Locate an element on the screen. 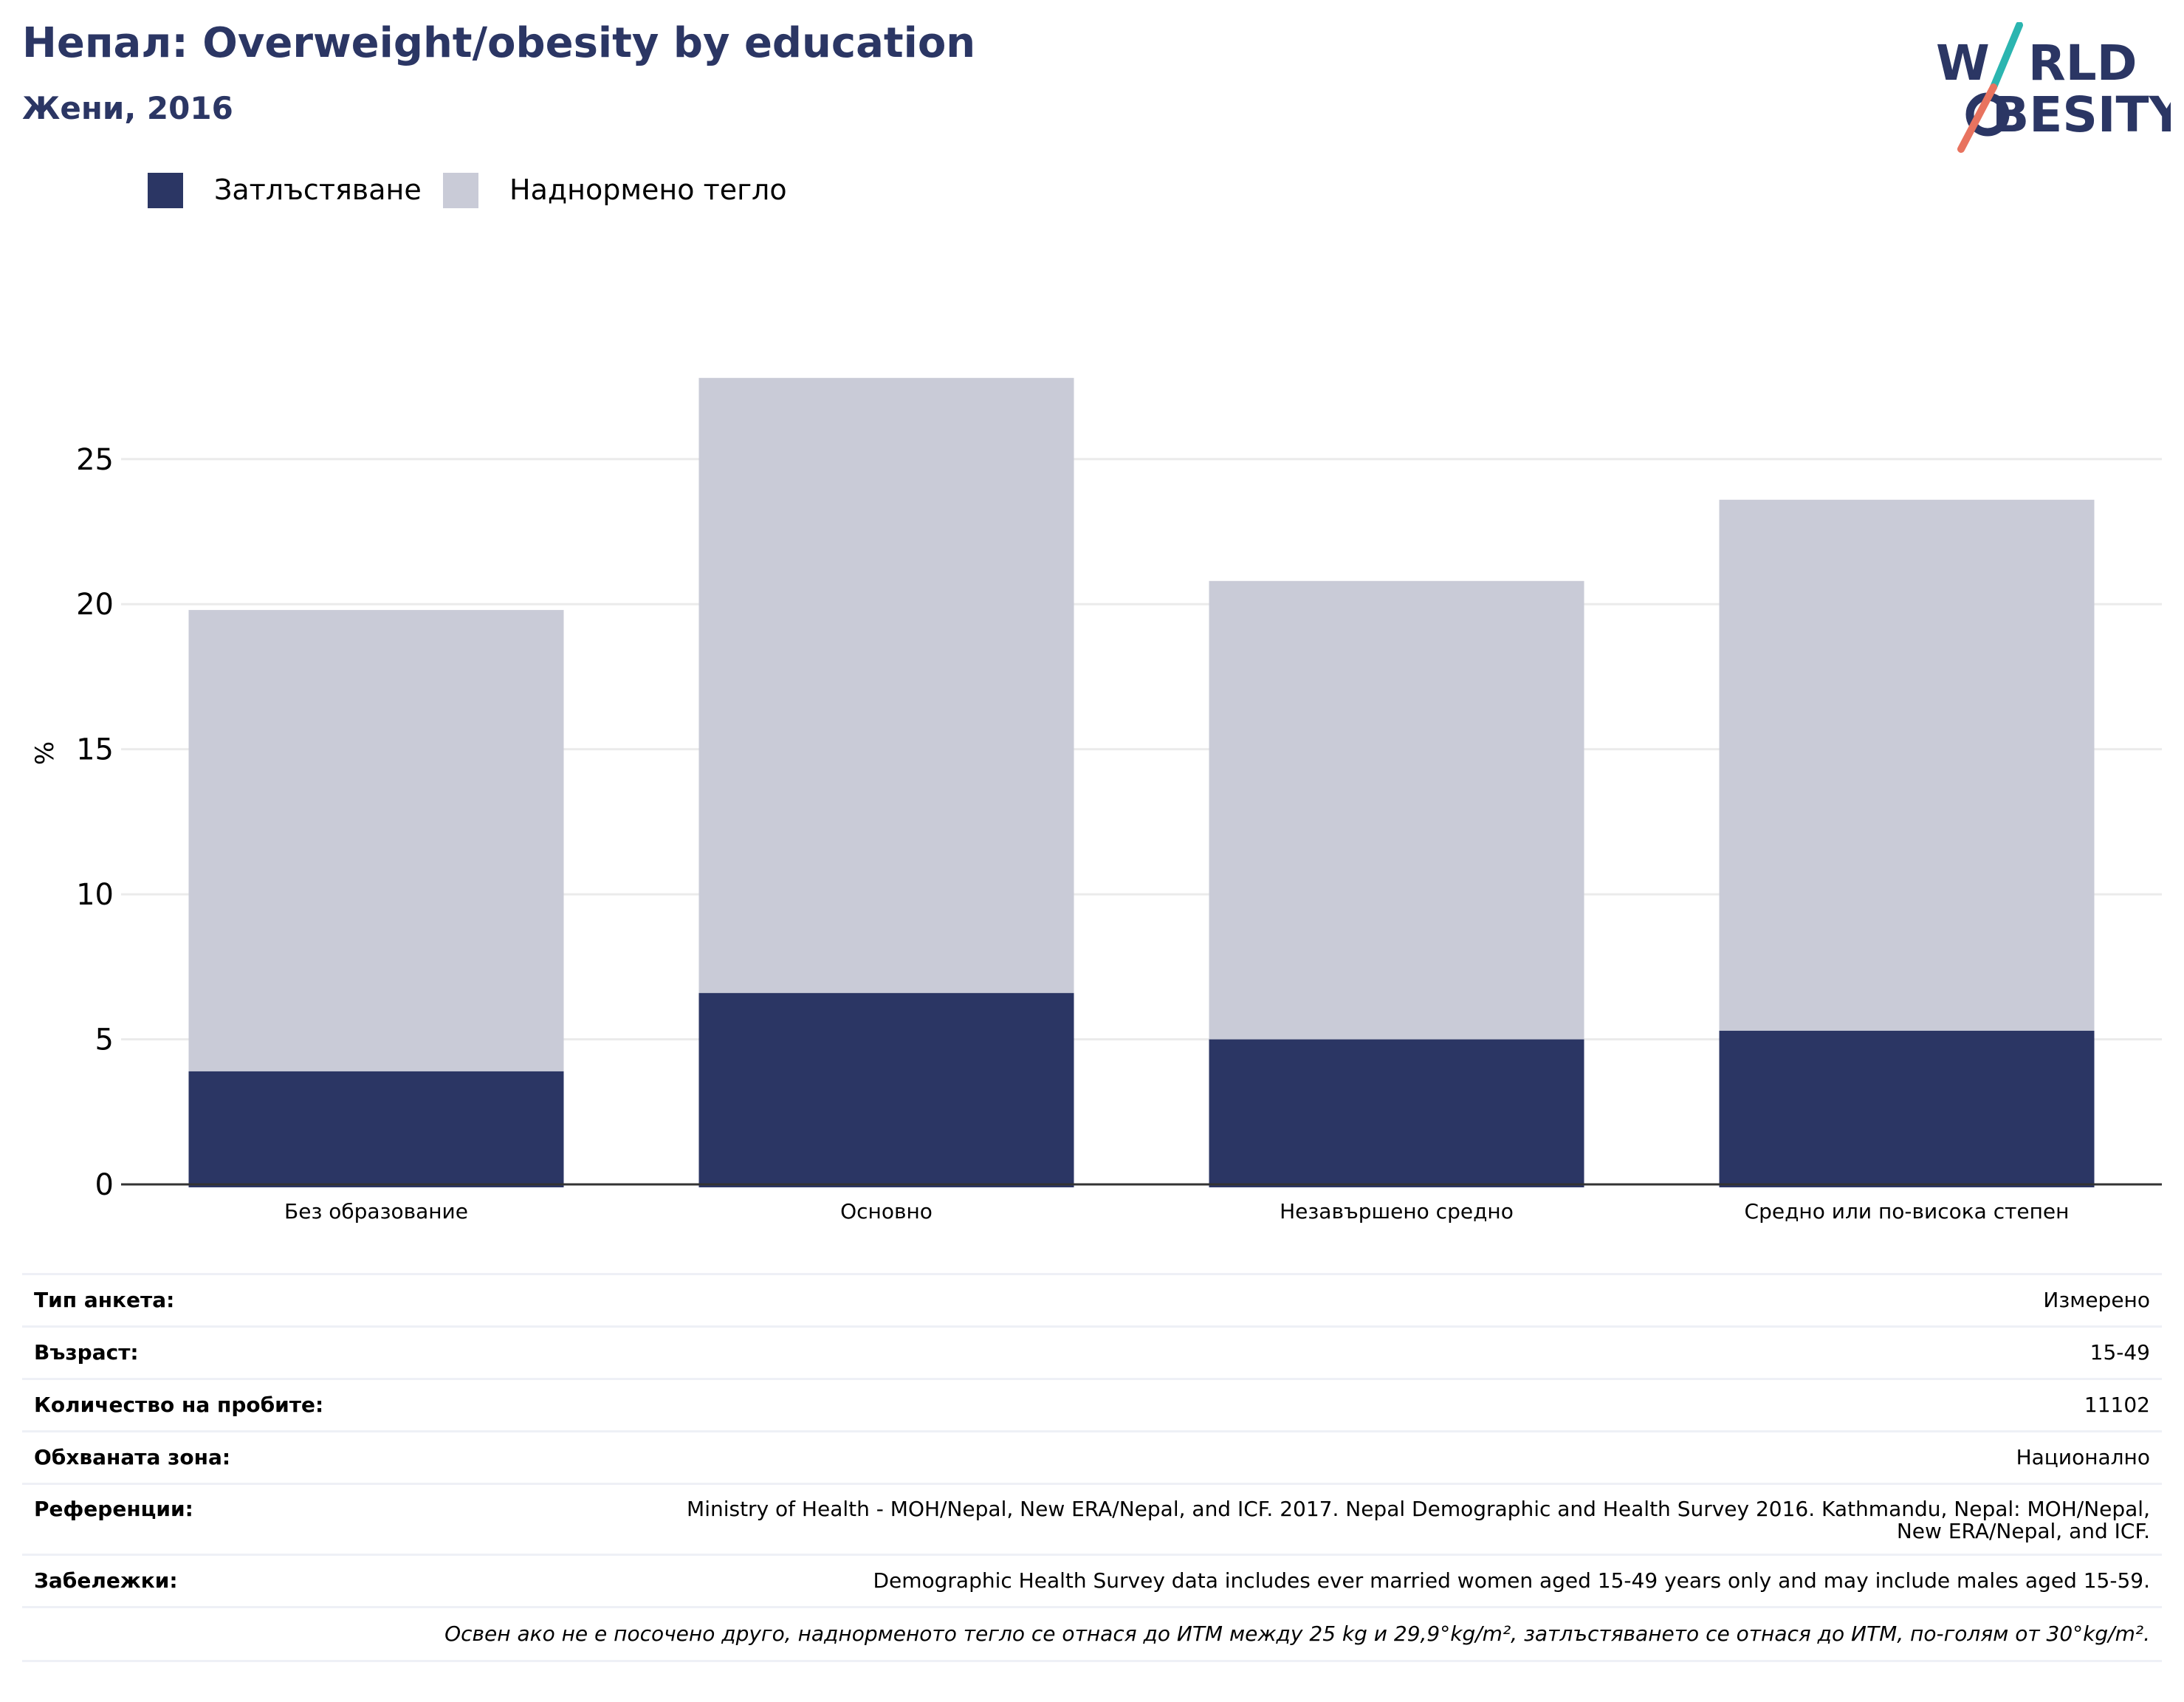 The height and width of the screenshot is (1702, 2184). logo-line1: W RLD is located at coordinates (2037, 63).